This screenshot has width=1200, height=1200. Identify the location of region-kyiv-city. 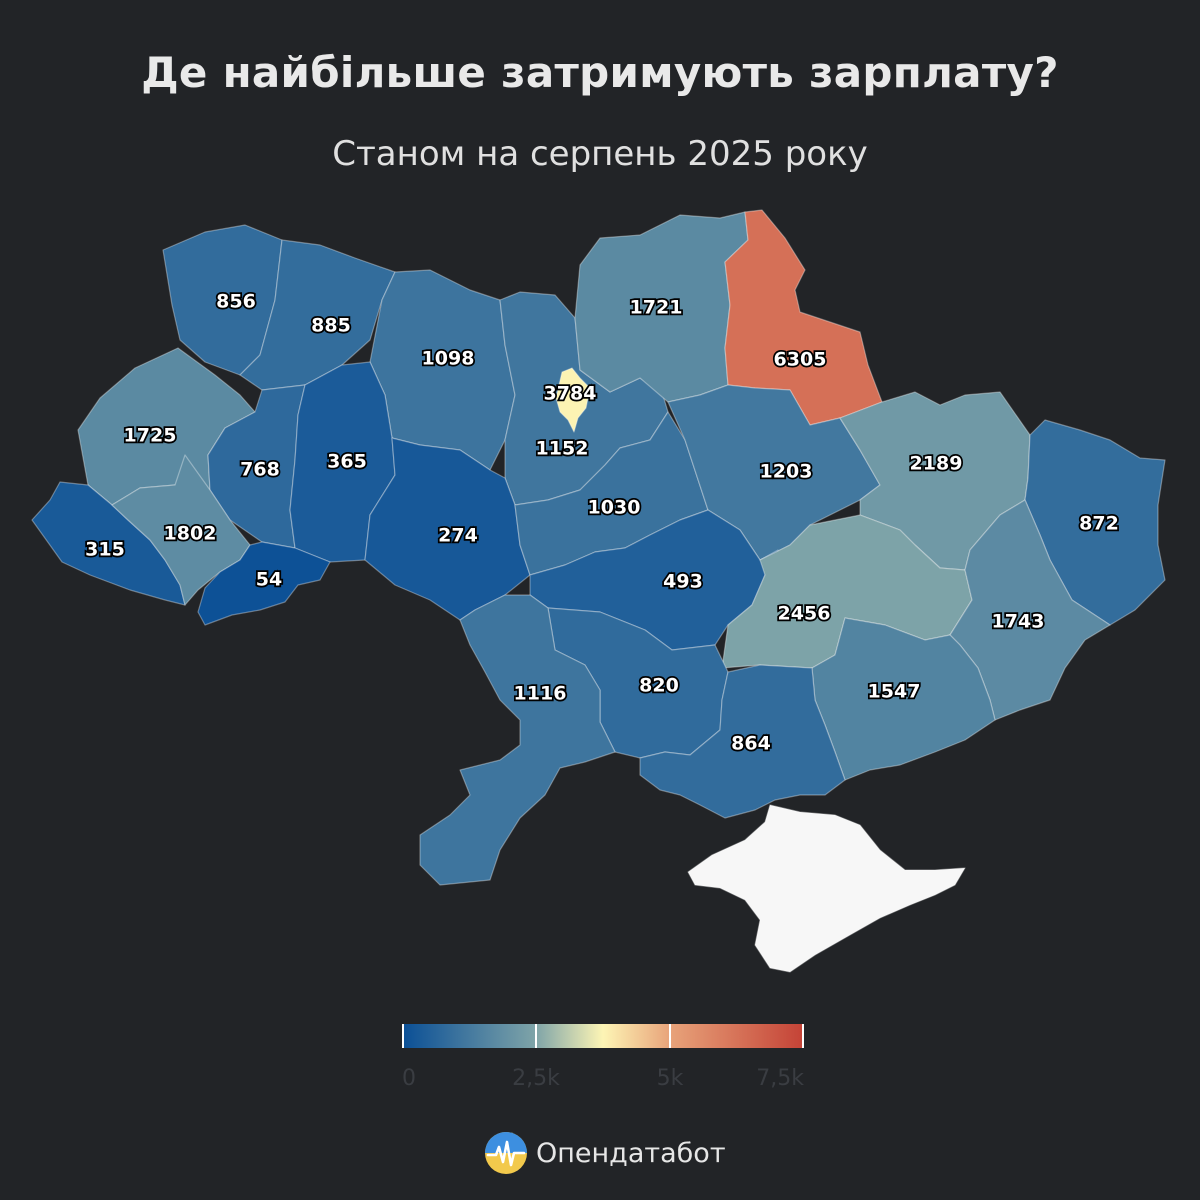
(573, 400).